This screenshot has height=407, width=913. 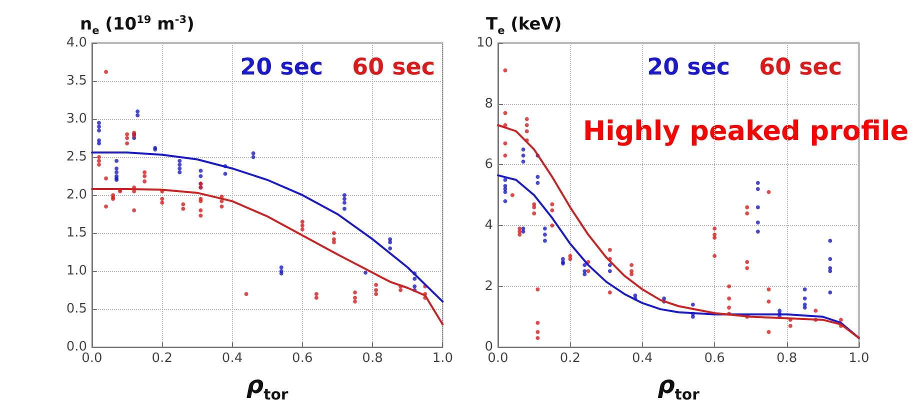 What do you see at coordinates (488, 226) in the screenshot?
I see `y-tick-label: 4` at bounding box center [488, 226].